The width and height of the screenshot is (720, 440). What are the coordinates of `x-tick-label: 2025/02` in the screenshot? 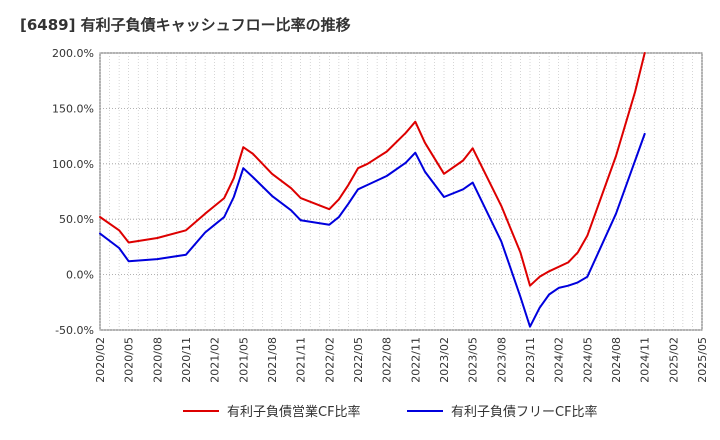 It's located at (673, 360).